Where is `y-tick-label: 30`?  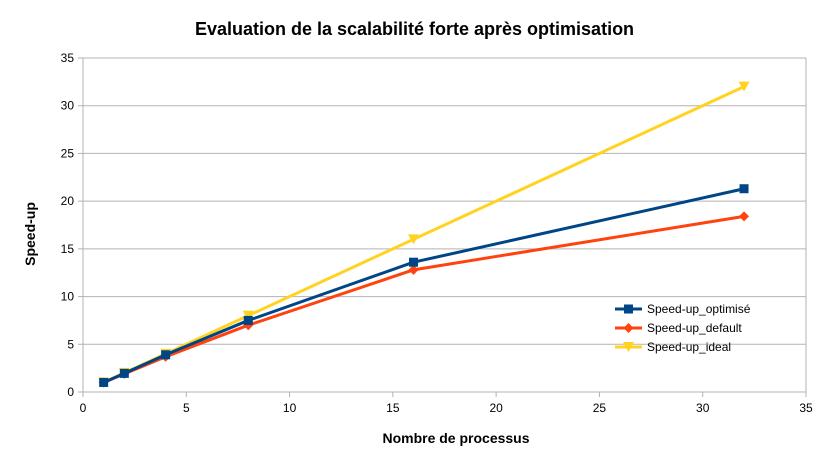 y-tick-label: 30 is located at coordinates (68, 106).